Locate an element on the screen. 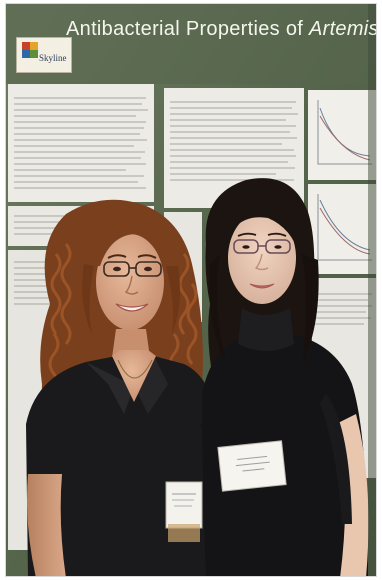  glasses-left is located at coordinates (132, 269).